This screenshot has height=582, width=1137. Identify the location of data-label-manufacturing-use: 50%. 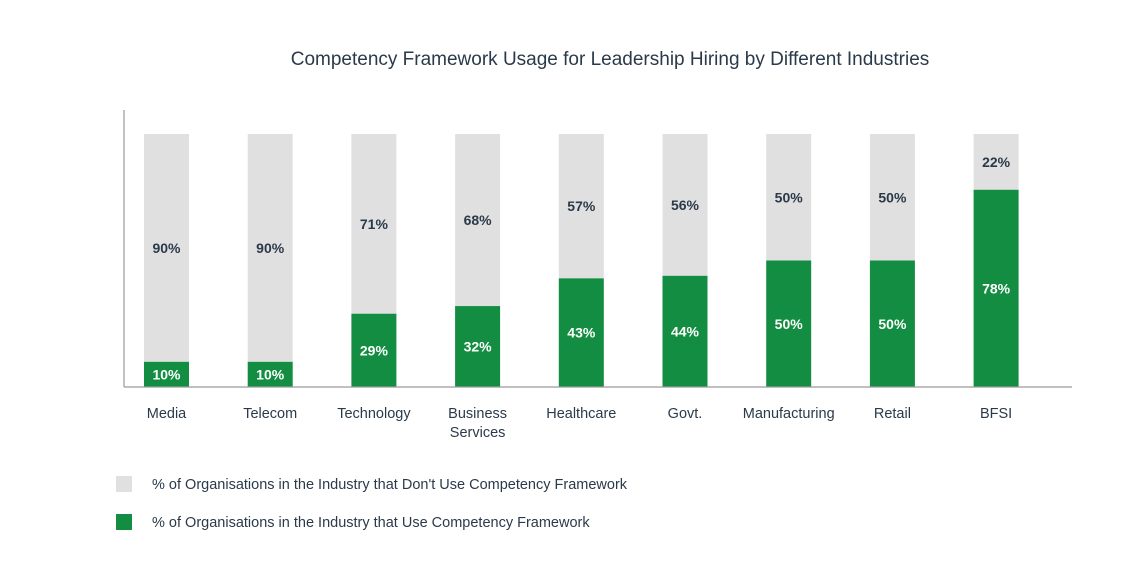
(789, 324).